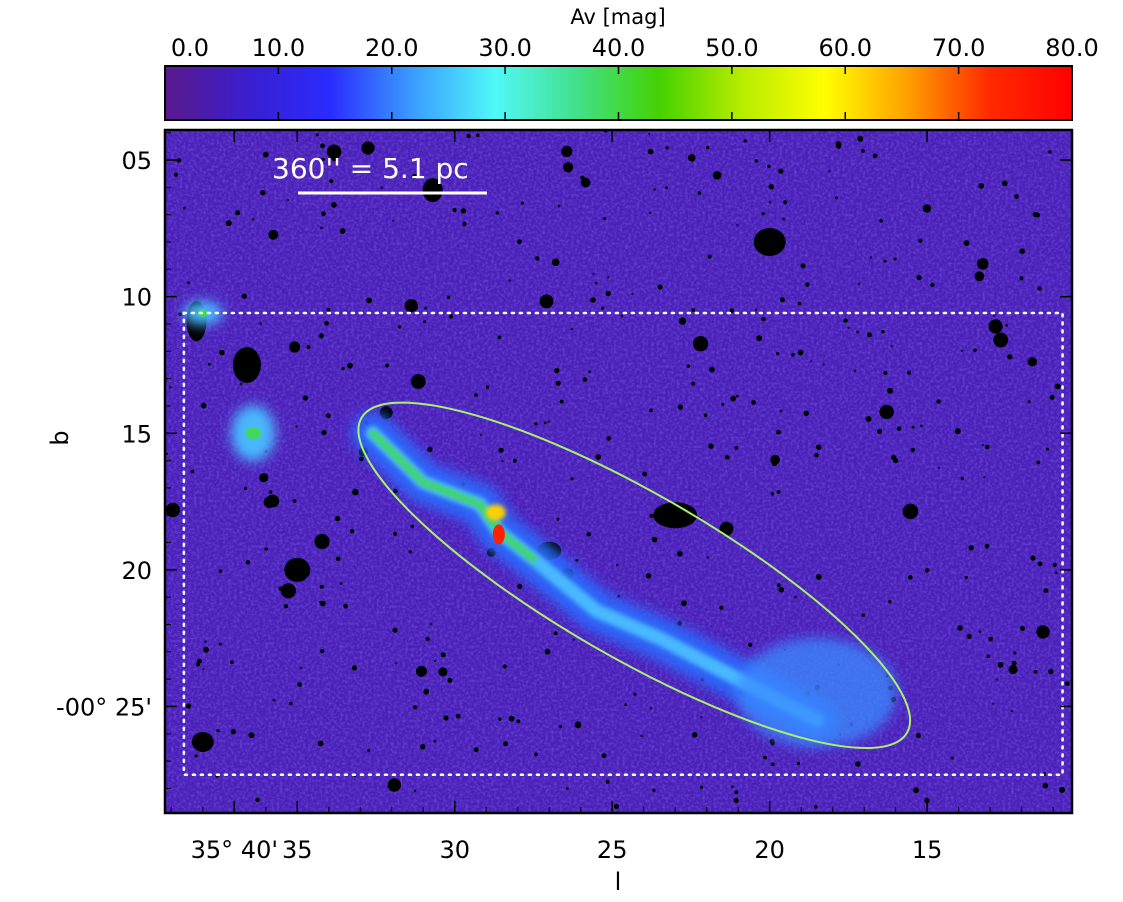 The height and width of the screenshot is (902, 1123). Describe the element at coordinates (1071, 48) in the screenshot. I see `colorbar-tick-label: 80.0` at that location.